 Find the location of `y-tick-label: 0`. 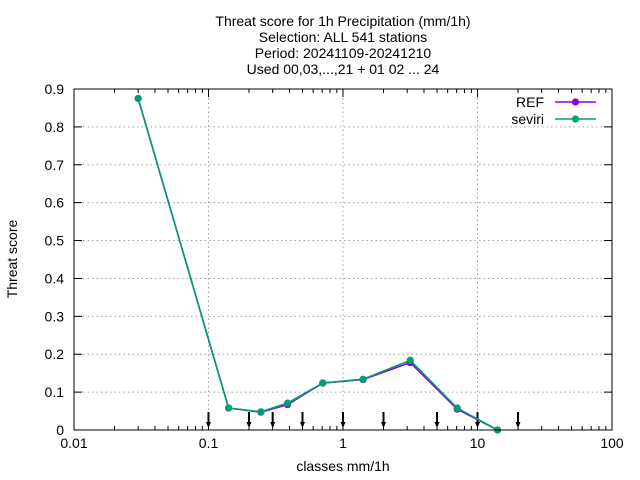

y-tick-label: 0 is located at coordinates (60, 430).